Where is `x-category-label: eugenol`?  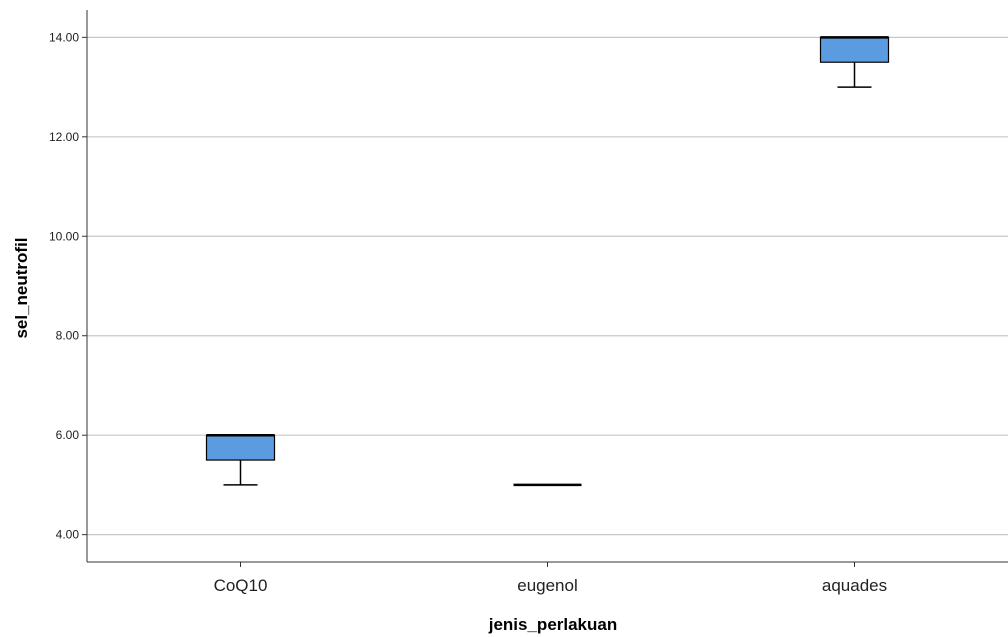
x-category-label: eugenol is located at coordinates (547, 585).